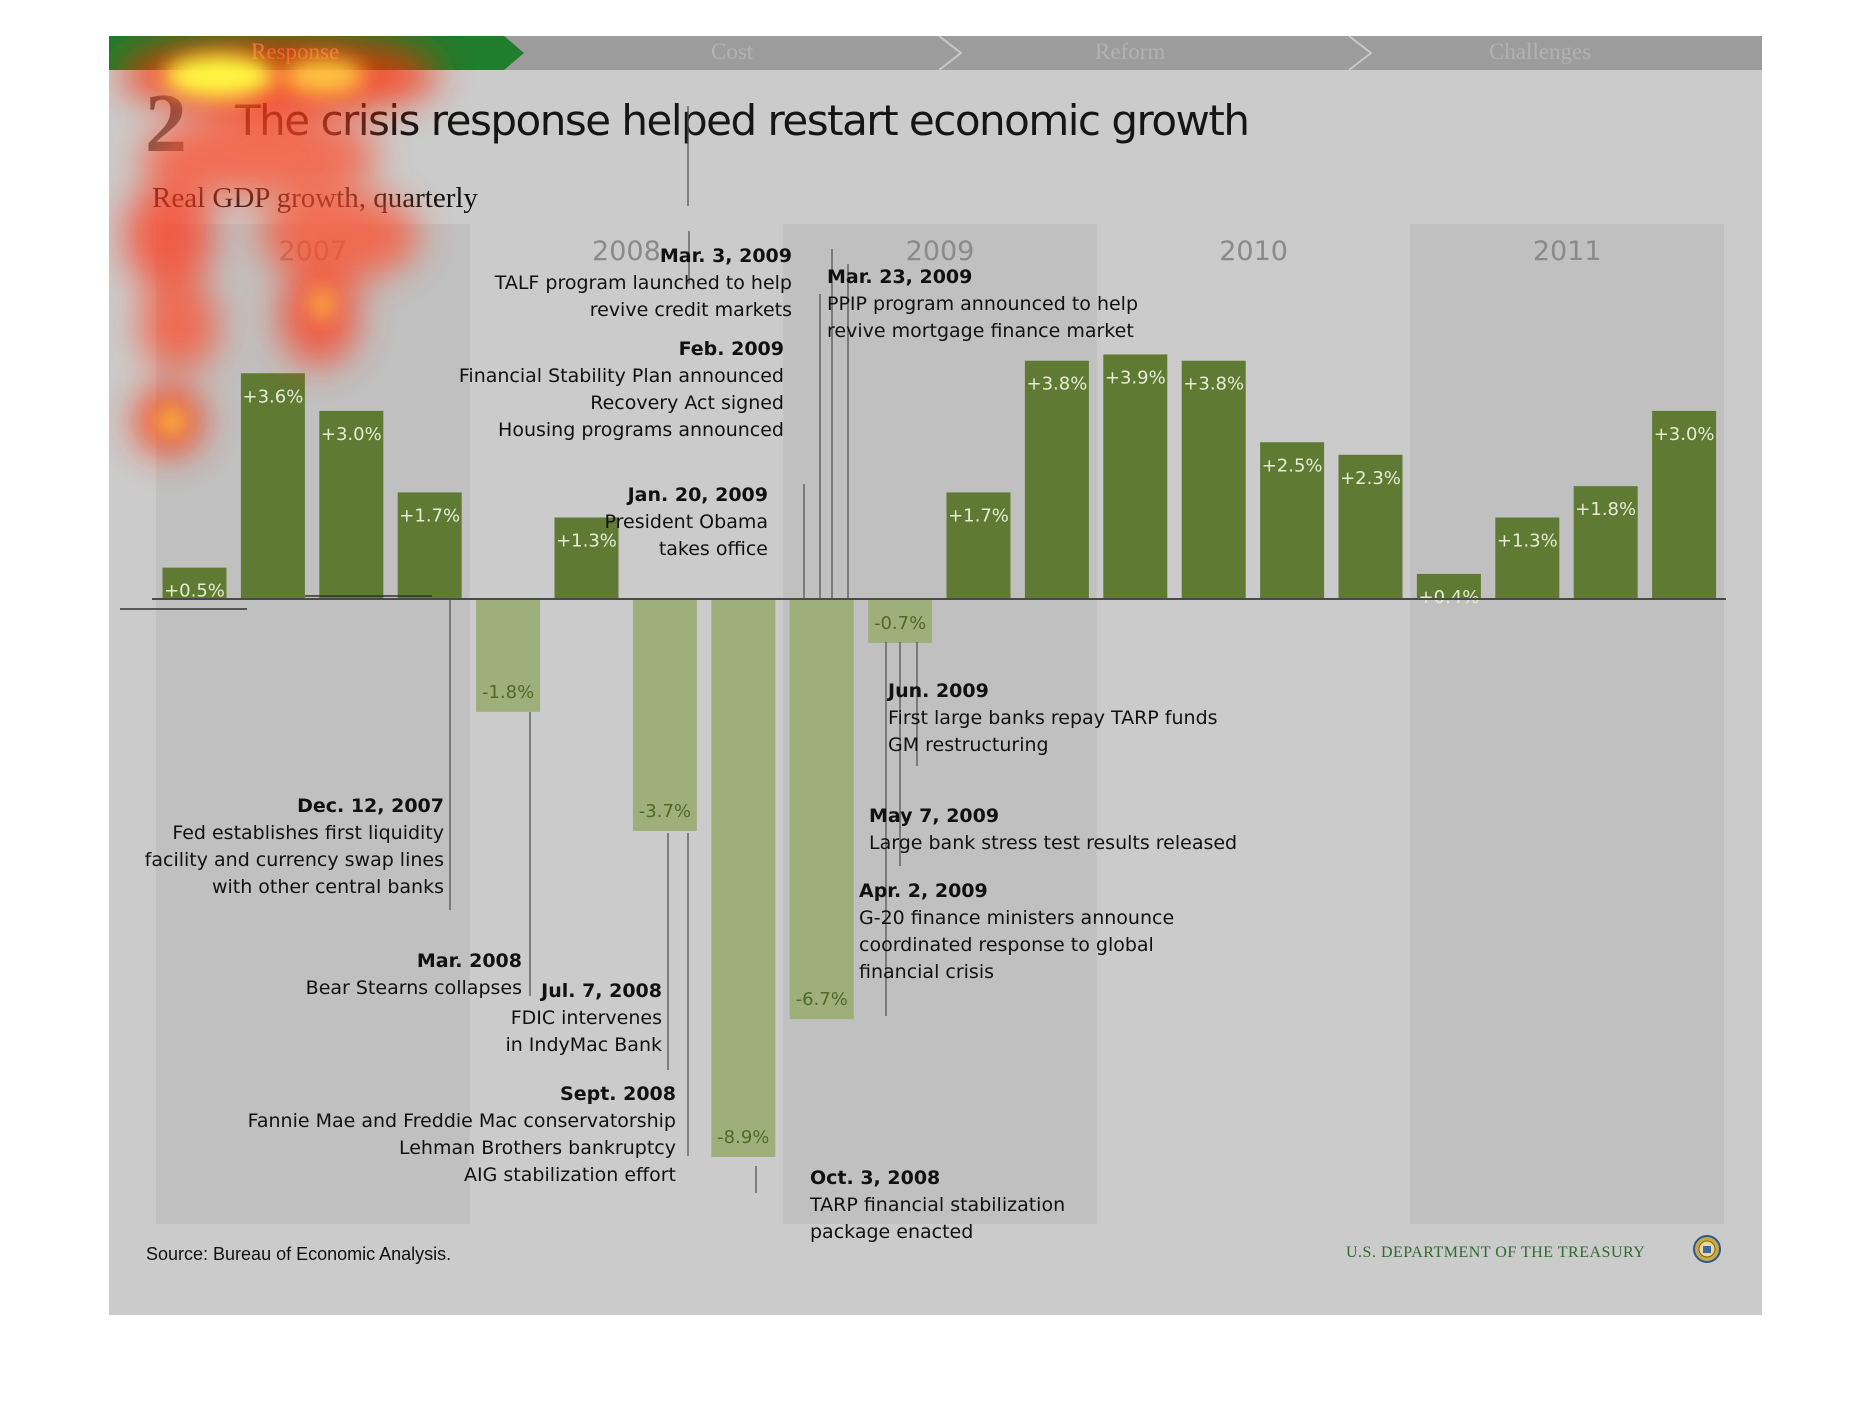  I want to click on annotation-date: Sept. 2008, so click(618, 1094).